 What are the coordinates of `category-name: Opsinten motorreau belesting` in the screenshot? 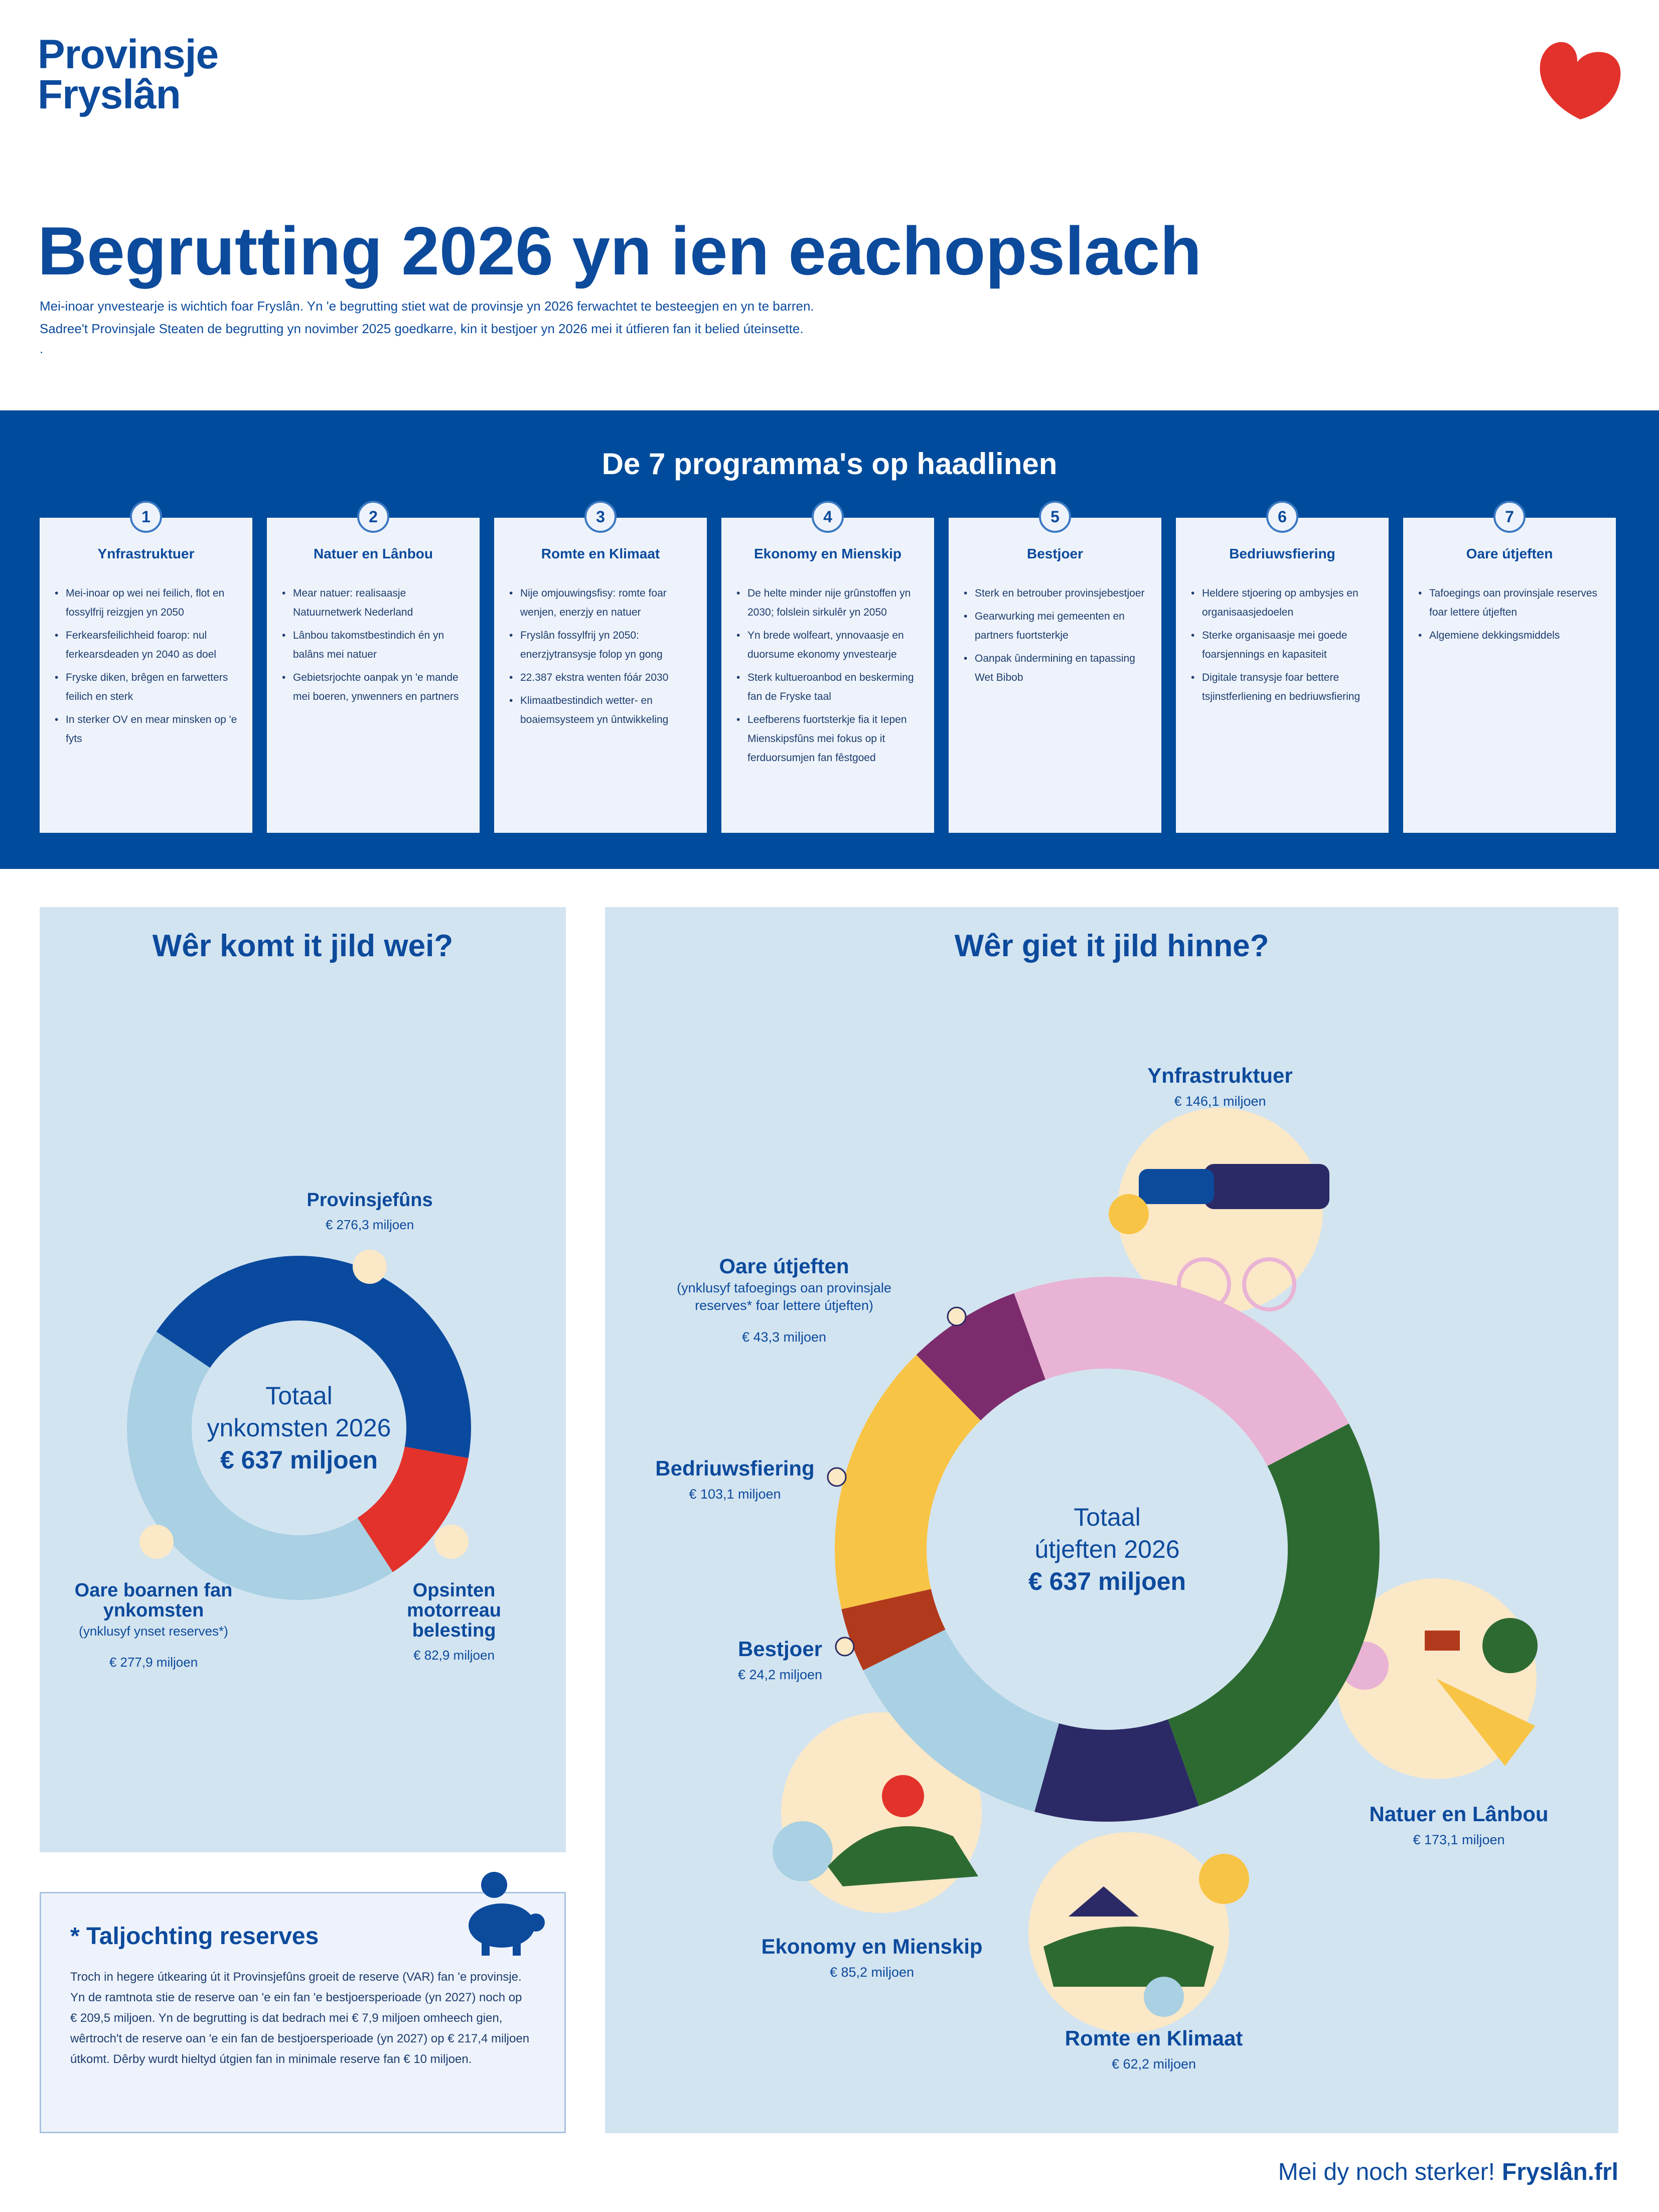 It's located at (454, 1610).